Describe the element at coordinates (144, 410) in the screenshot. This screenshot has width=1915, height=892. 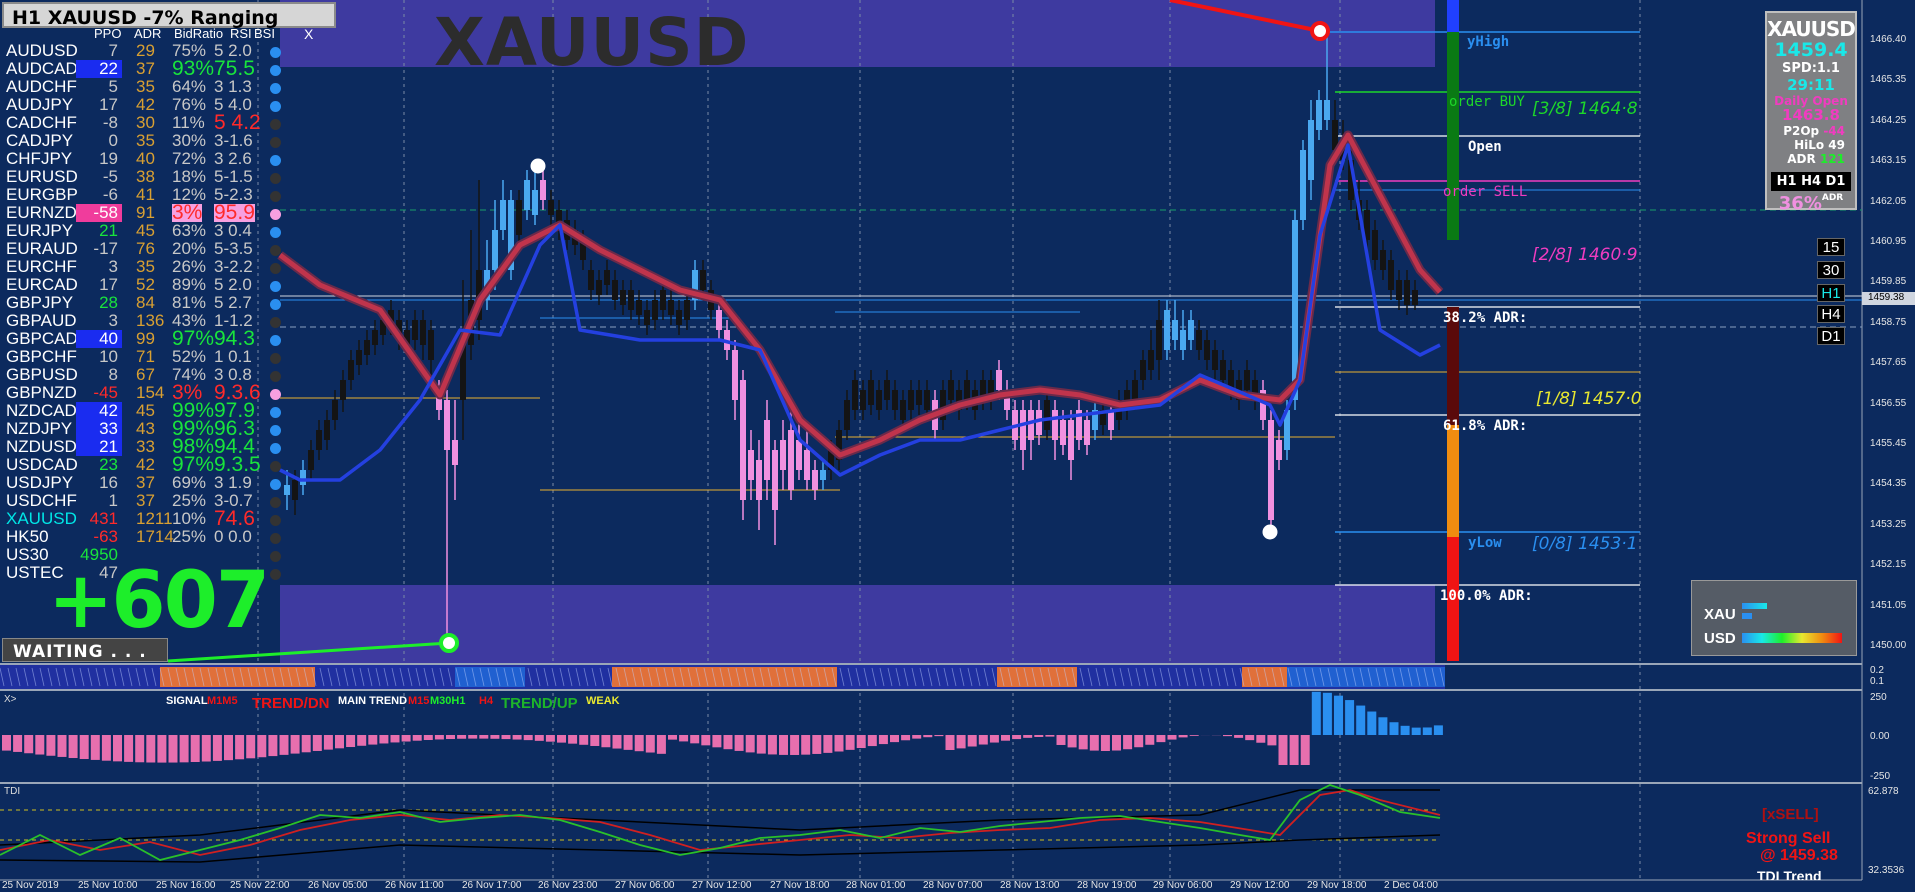
I see `pair-row: NZDCAD 42 45 99% 97.9` at that location.